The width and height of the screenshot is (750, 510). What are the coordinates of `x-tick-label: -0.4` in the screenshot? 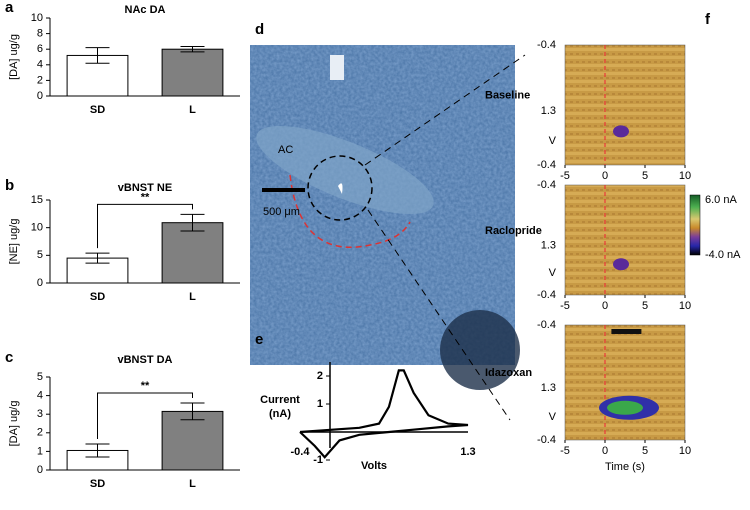 It's located at (301, 452).